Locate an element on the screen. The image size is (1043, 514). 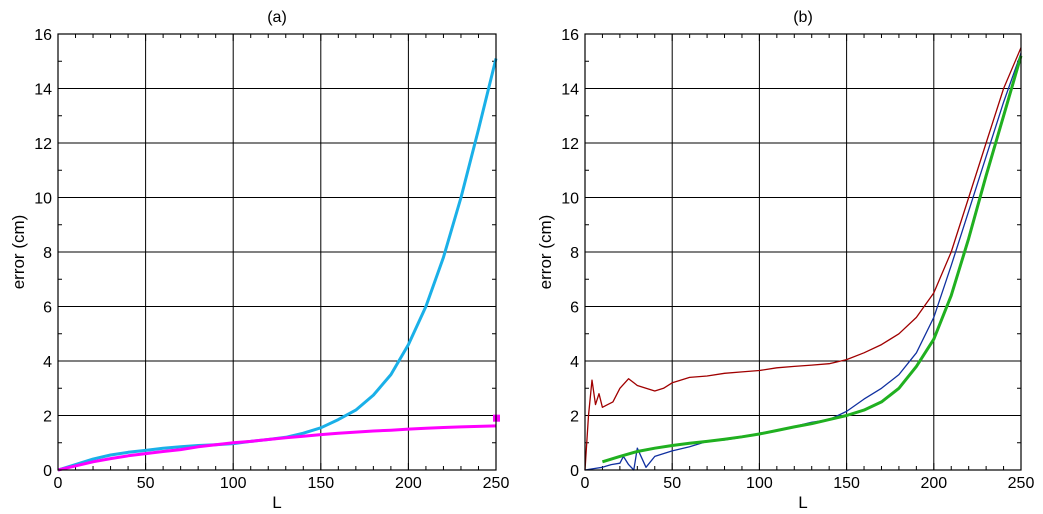
panel-title: (b) is located at coordinates (803, 17).